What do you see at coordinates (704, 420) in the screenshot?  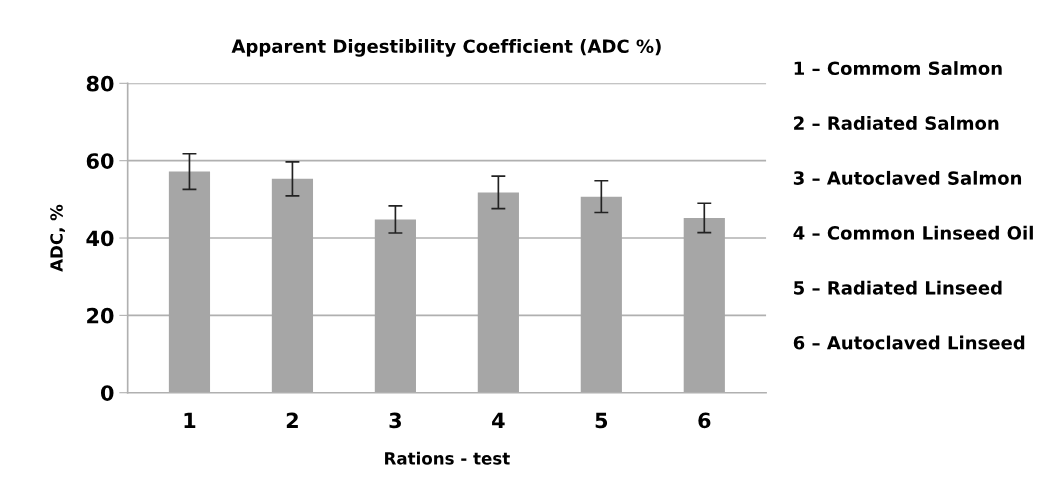 I see `x-tick-label: 6` at bounding box center [704, 420].